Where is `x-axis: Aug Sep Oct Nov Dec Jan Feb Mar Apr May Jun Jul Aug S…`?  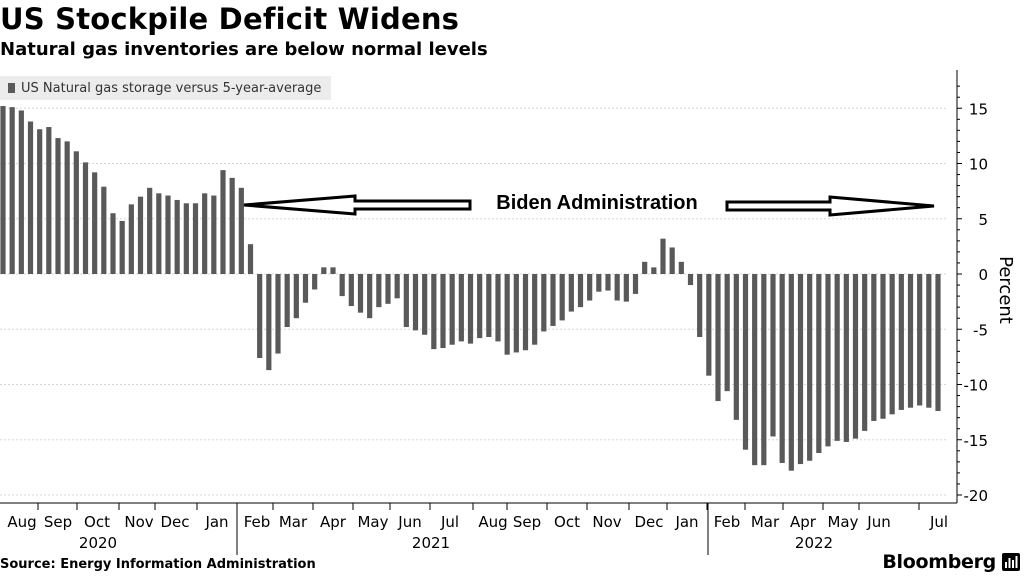 x-axis: Aug Sep Oct Nov Dec Jan Feb Mar Apr May Jun Jul Aug S… is located at coordinates (478, 528).